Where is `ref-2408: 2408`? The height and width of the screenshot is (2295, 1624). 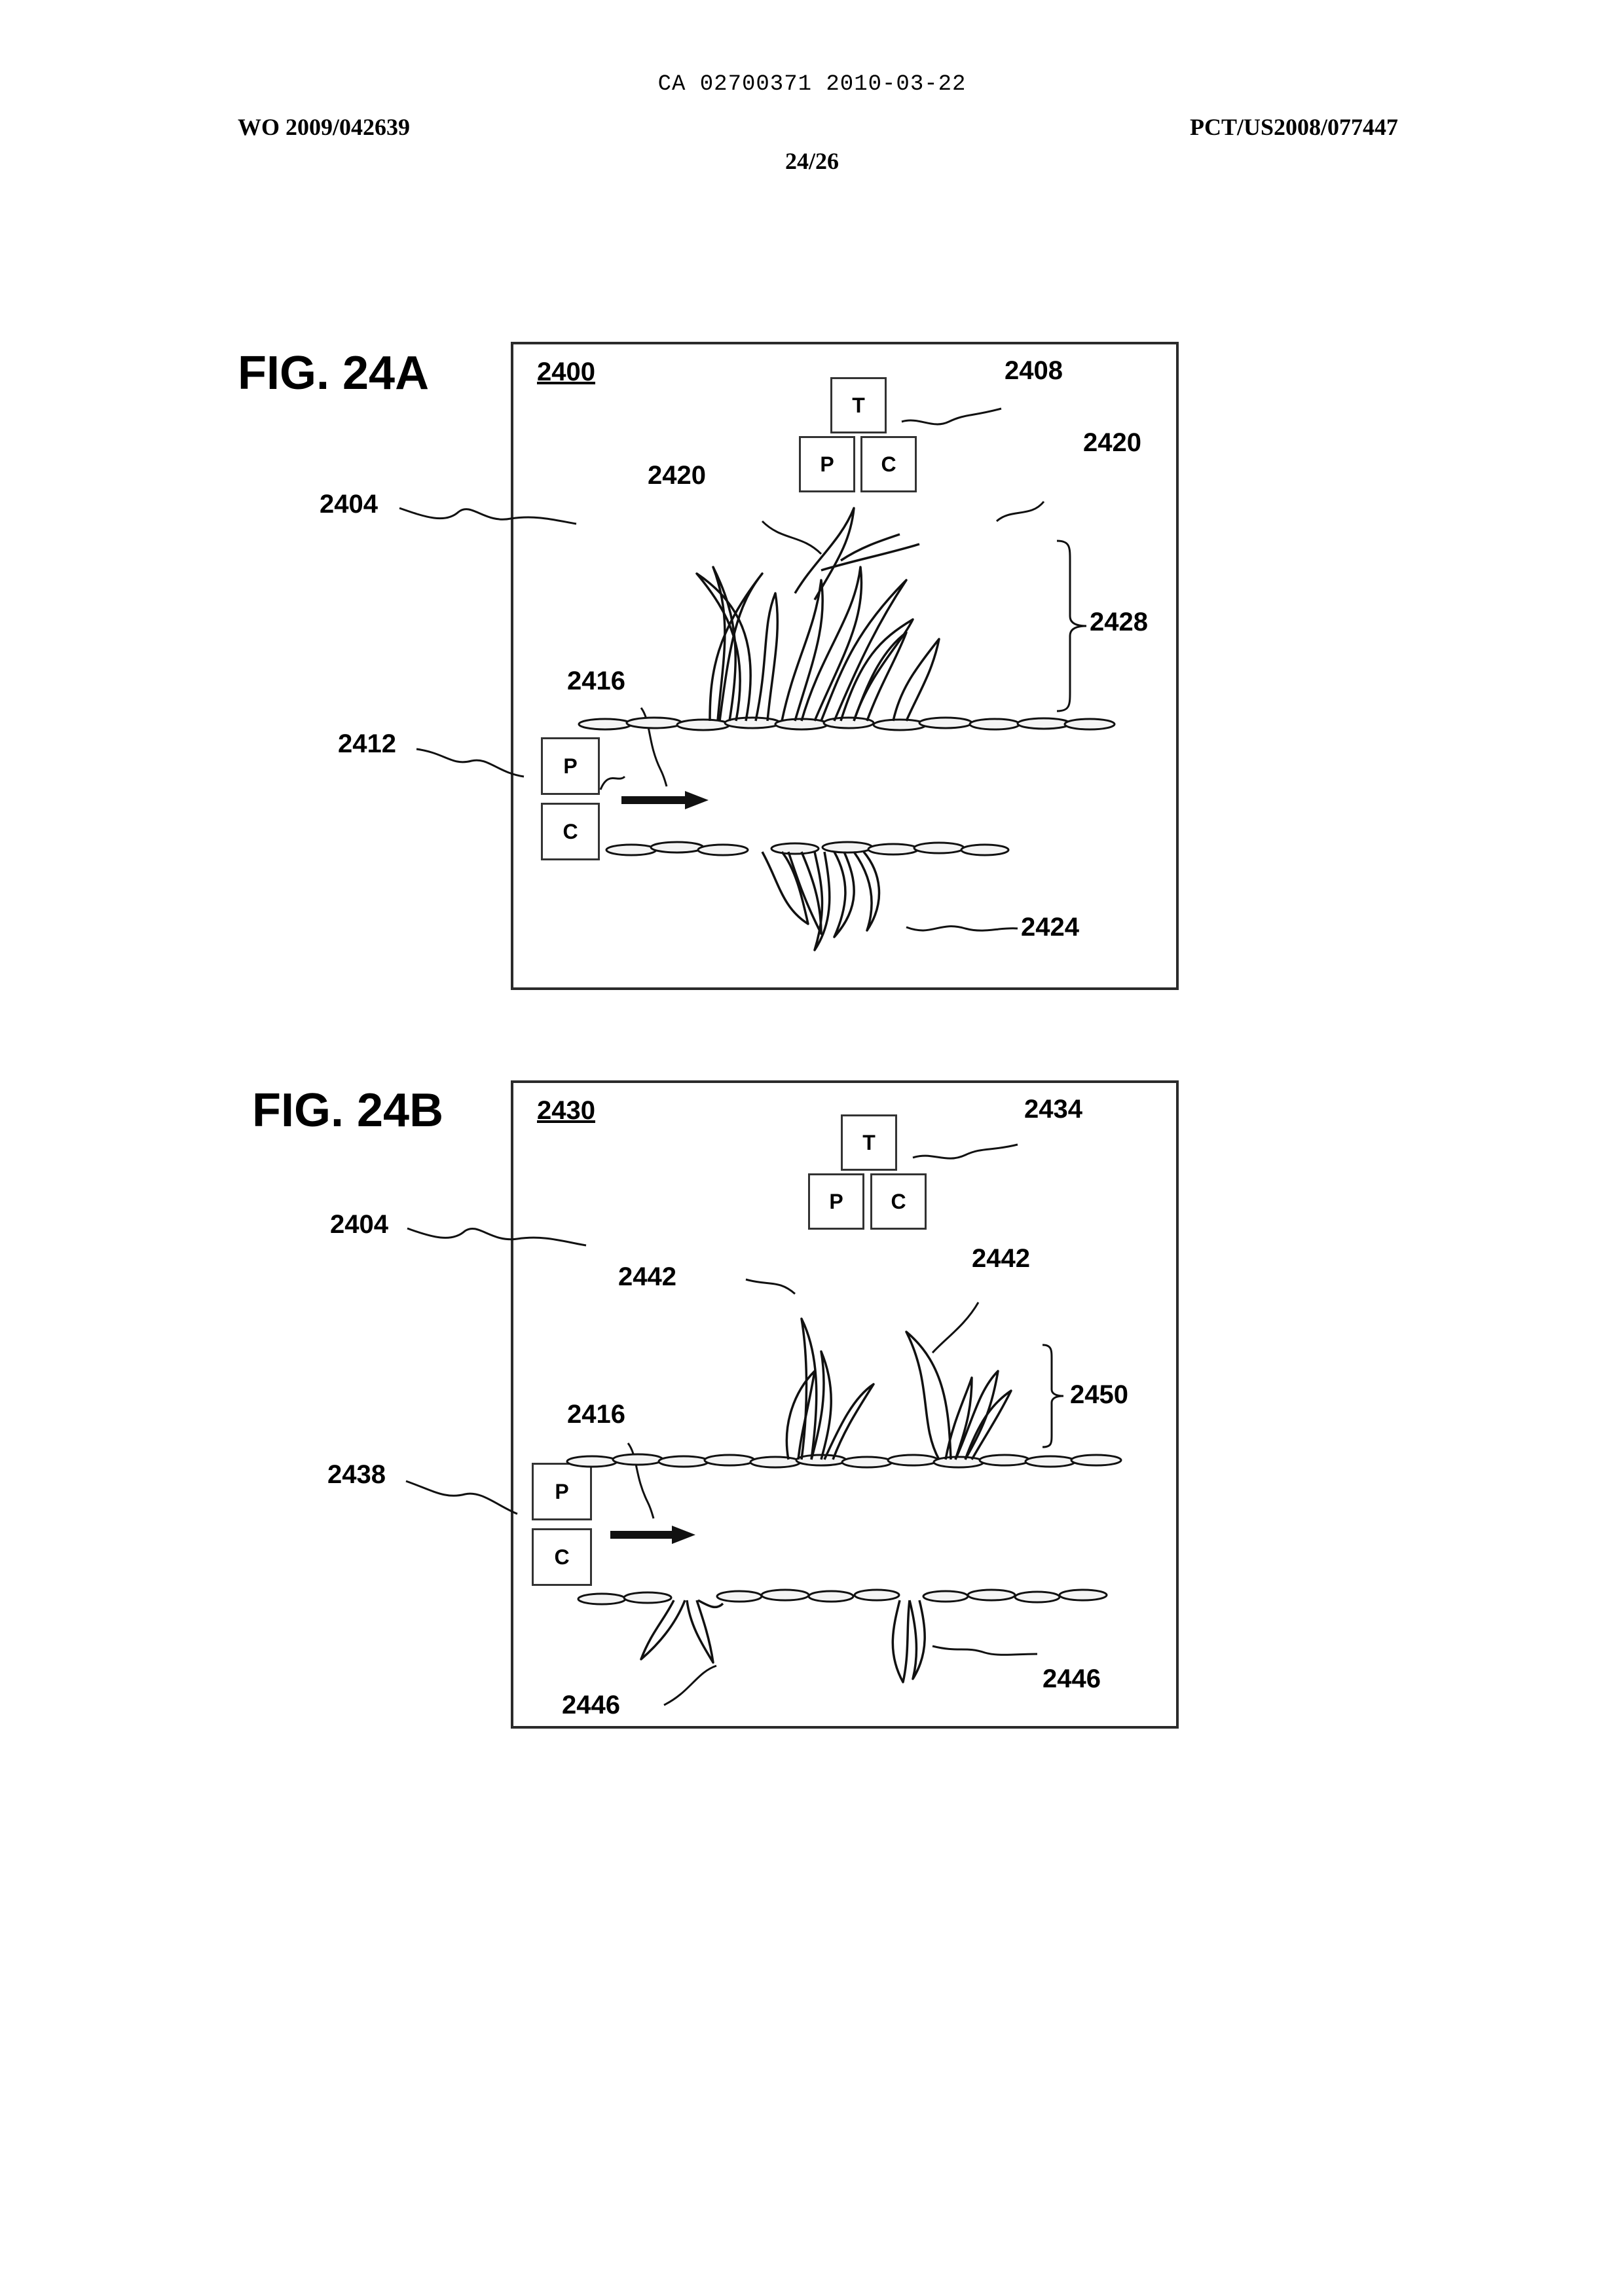 ref-2408: 2408 is located at coordinates (1034, 371).